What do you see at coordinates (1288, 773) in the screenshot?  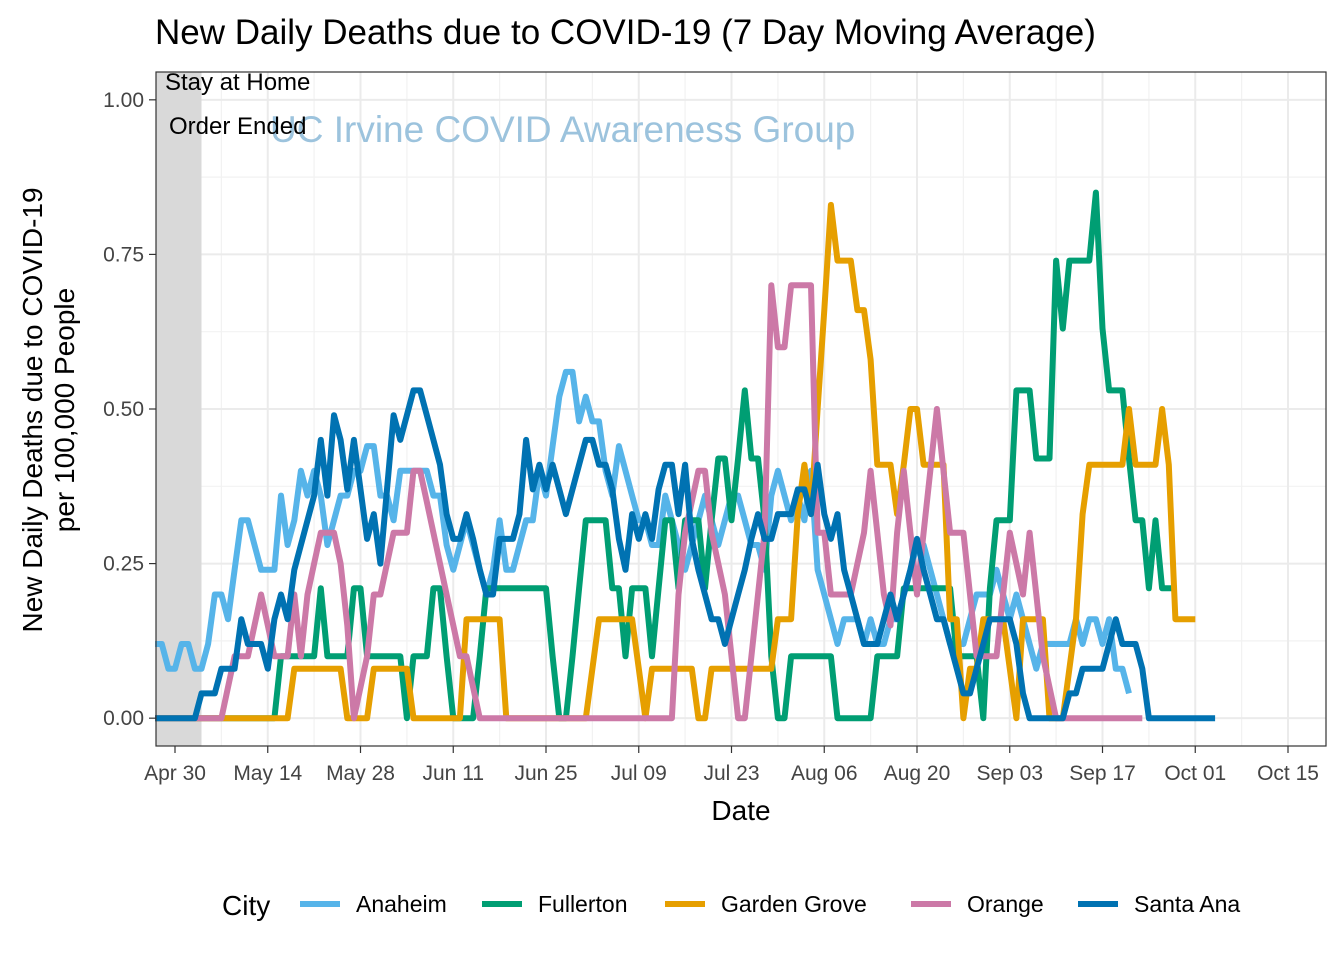 I see `x-tick-label: Oct 15` at bounding box center [1288, 773].